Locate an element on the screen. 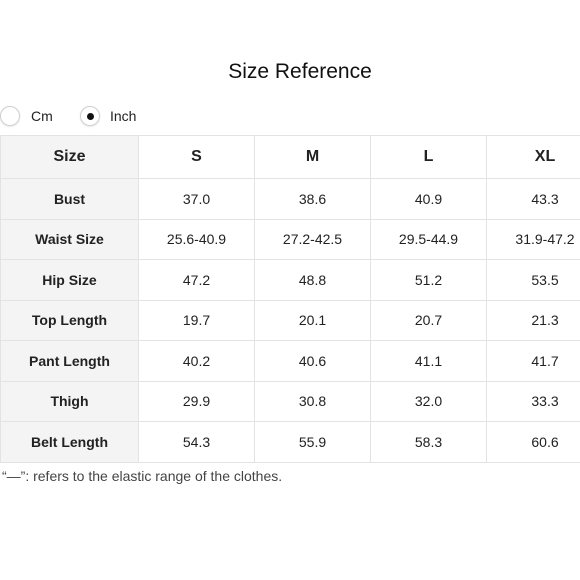 This screenshot has height=580, width=580. table-cell: 53.5 is located at coordinates (533, 280).